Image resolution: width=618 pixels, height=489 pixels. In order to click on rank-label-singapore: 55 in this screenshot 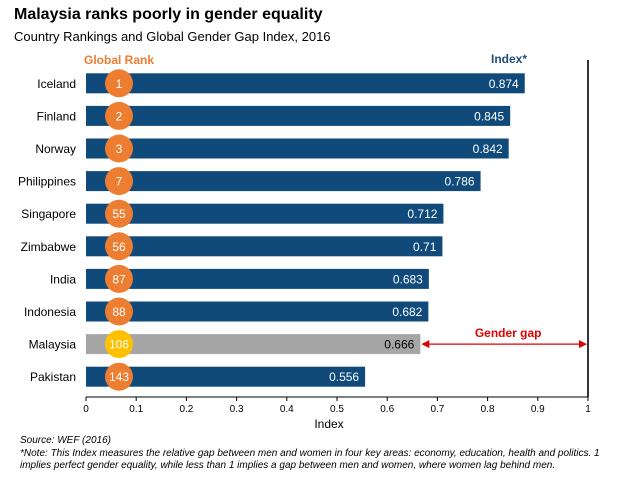, I will do `click(119, 214)`.